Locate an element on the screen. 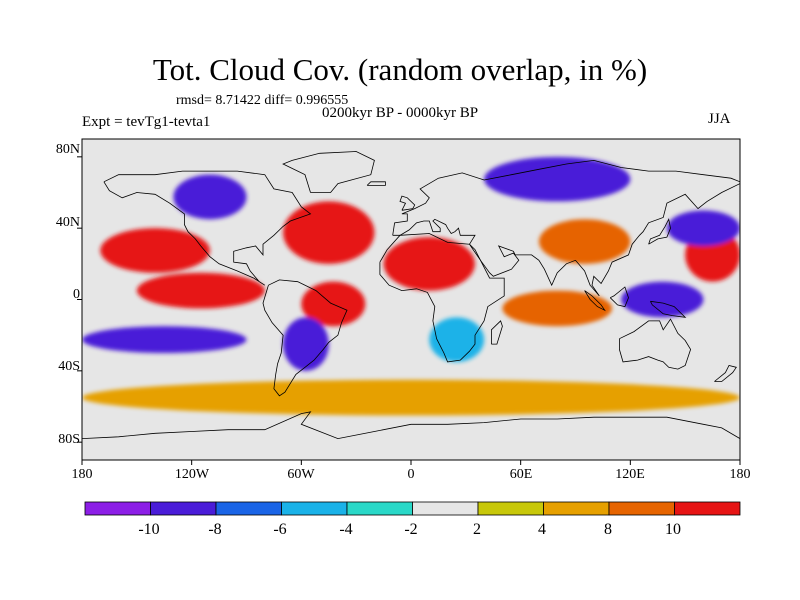 This screenshot has height=600, width=800. colorbar-label: -10 is located at coordinates (149, 529).